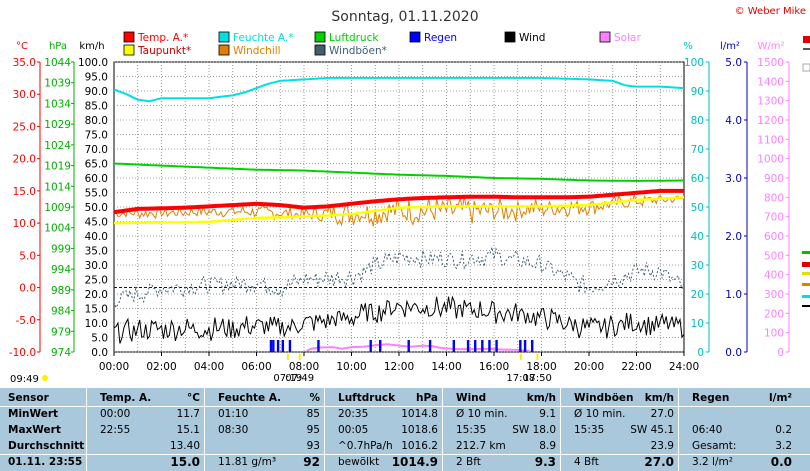 The height and width of the screenshot is (471, 810). What do you see at coordinates (185, 462) in the screenshot?
I see `table-cell: 15.0` at bounding box center [185, 462].